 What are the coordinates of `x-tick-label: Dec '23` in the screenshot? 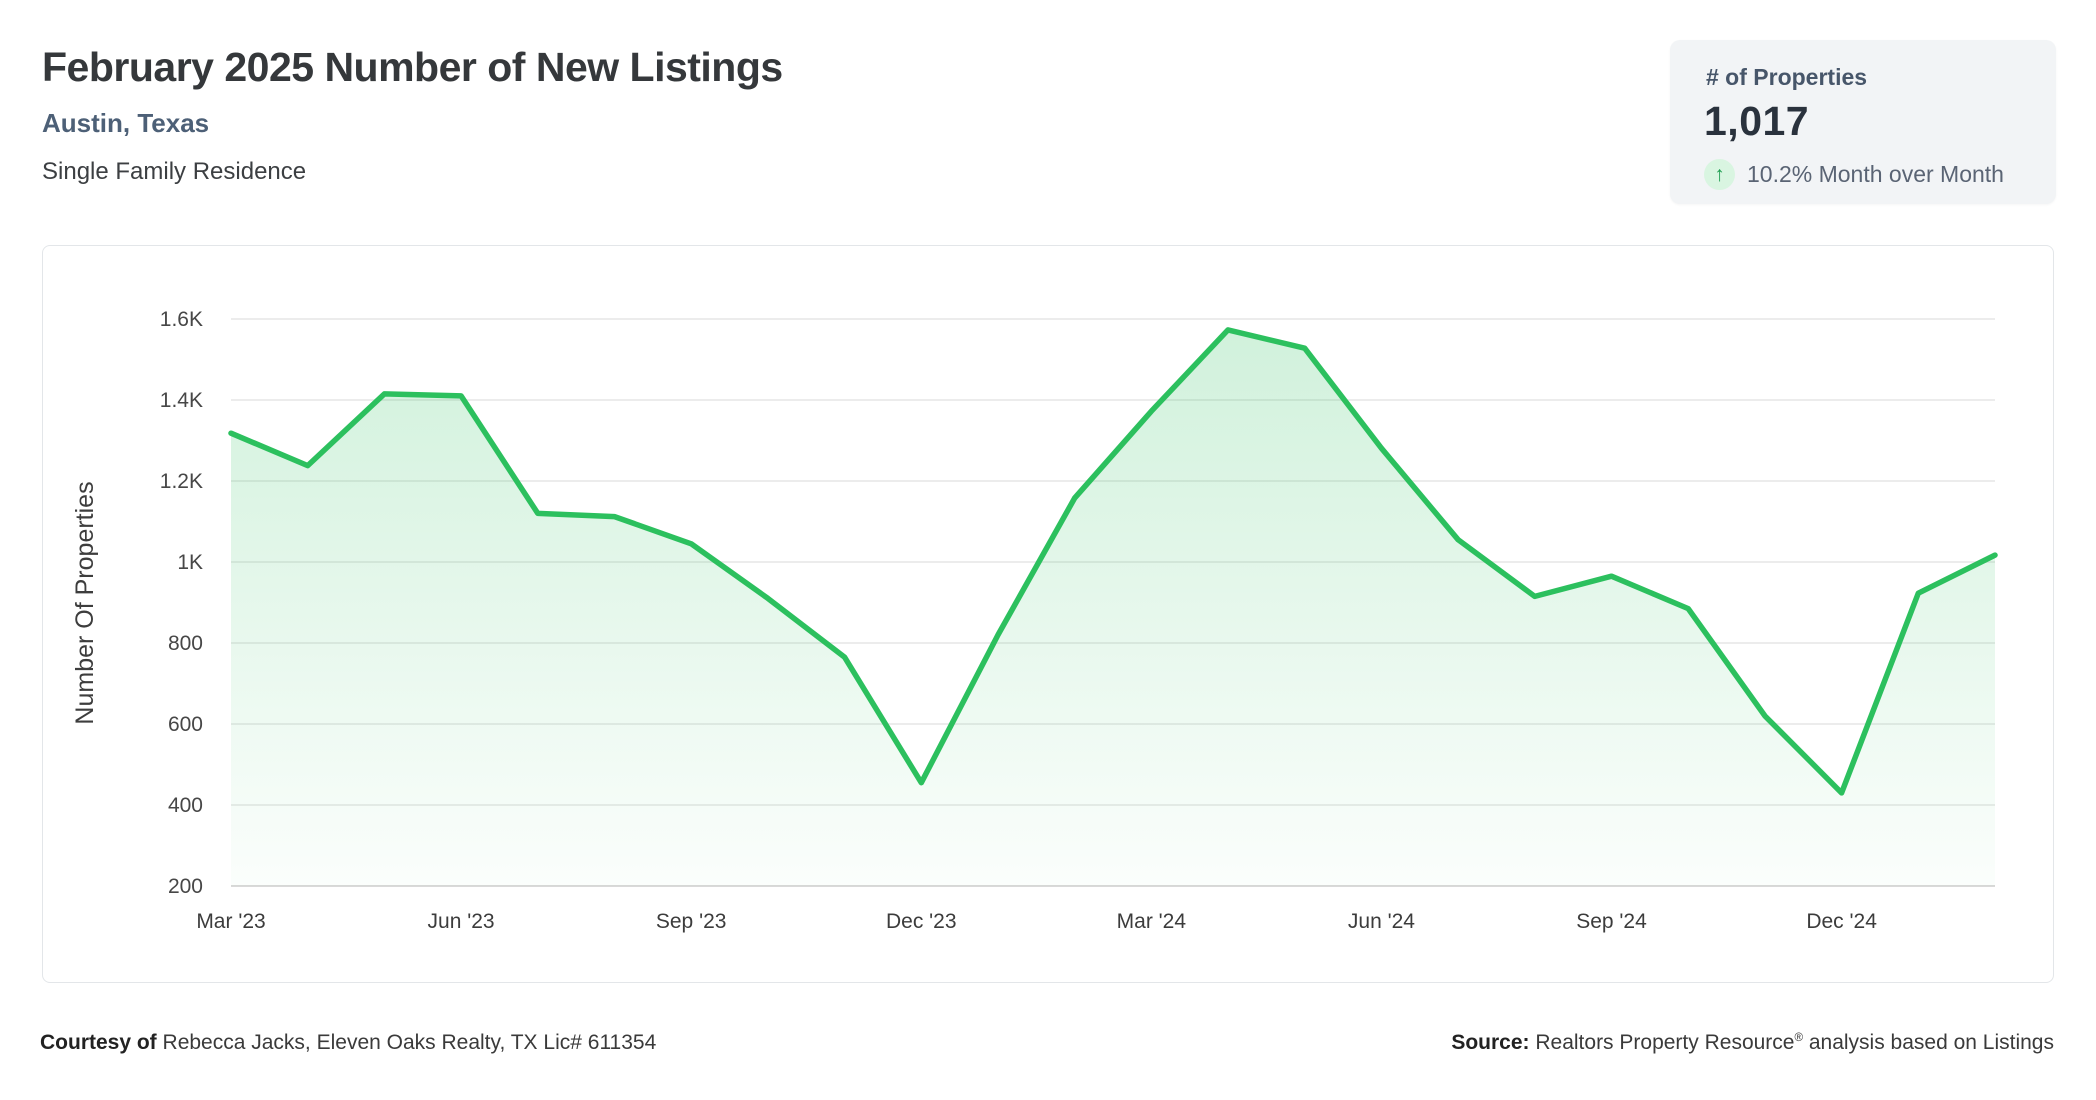 It's located at (921, 921).